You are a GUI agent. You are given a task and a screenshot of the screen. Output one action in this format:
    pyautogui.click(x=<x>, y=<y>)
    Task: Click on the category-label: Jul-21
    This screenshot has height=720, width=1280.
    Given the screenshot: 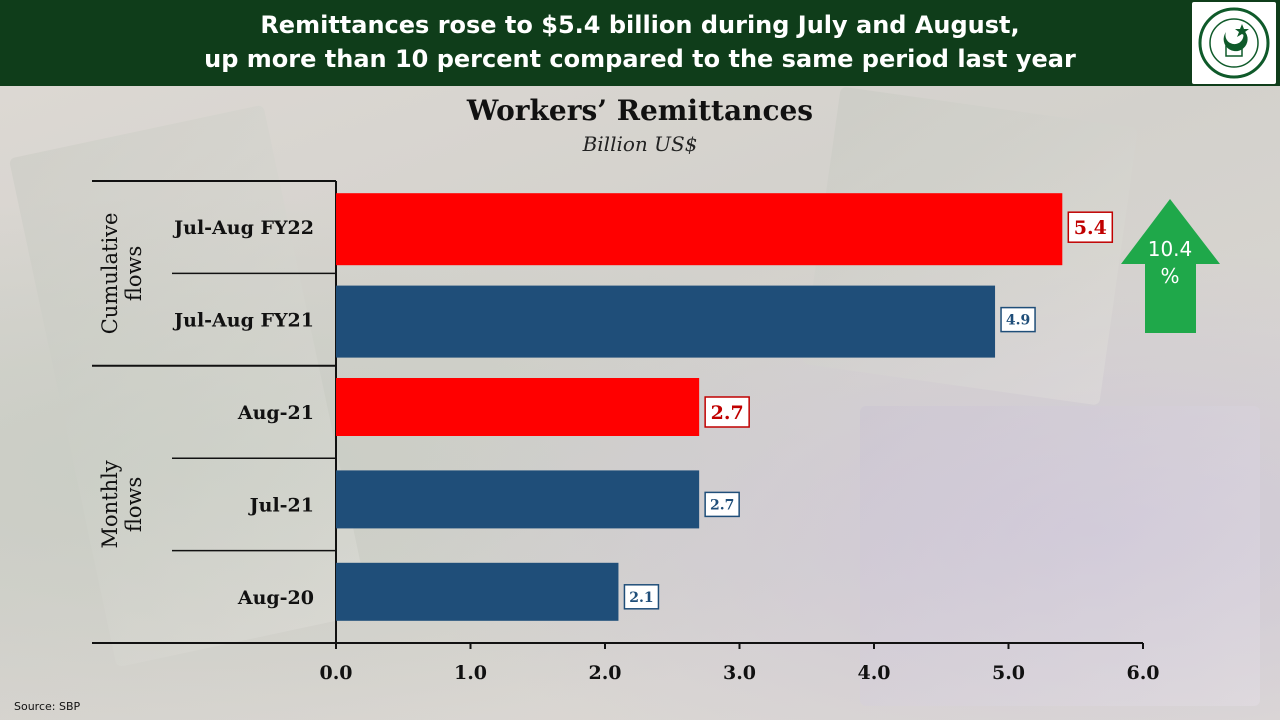 What is the action you would take?
    pyautogui.click(x=281, y=505)
    